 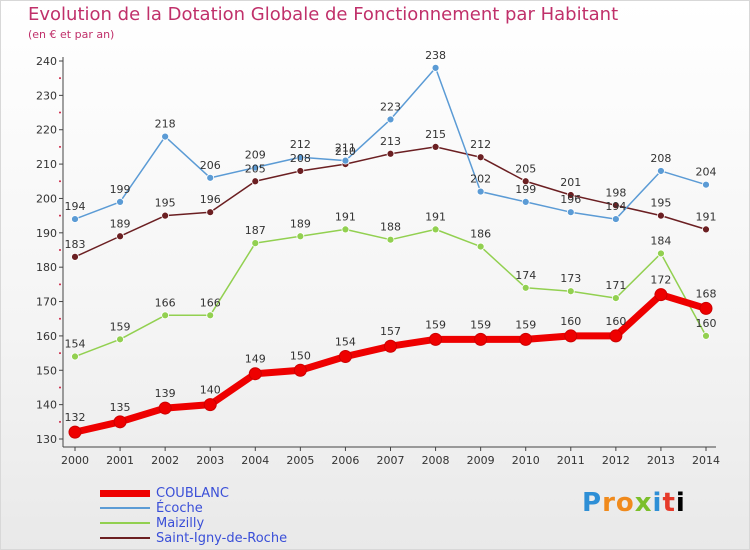 I want to click on data-label: 191, so click(x=435, y=216).